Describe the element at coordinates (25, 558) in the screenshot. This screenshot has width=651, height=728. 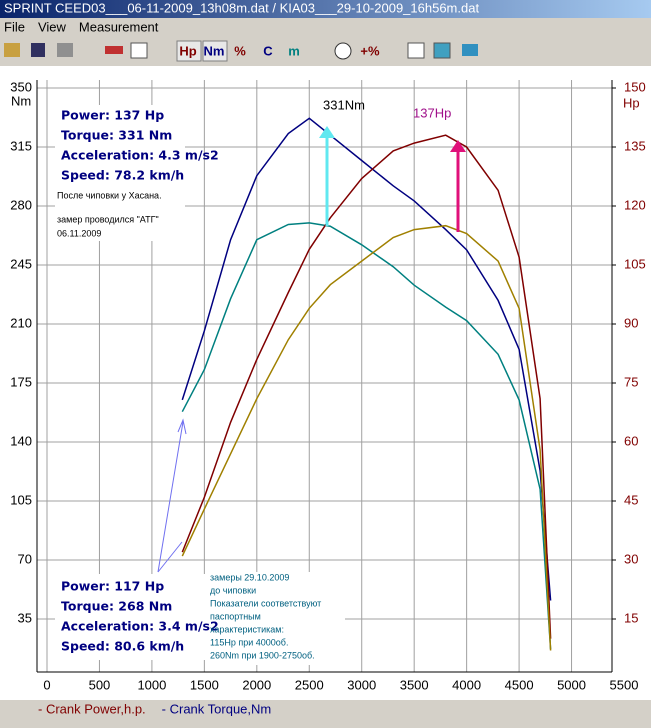
I see `y-tick-label: 70` at that location.